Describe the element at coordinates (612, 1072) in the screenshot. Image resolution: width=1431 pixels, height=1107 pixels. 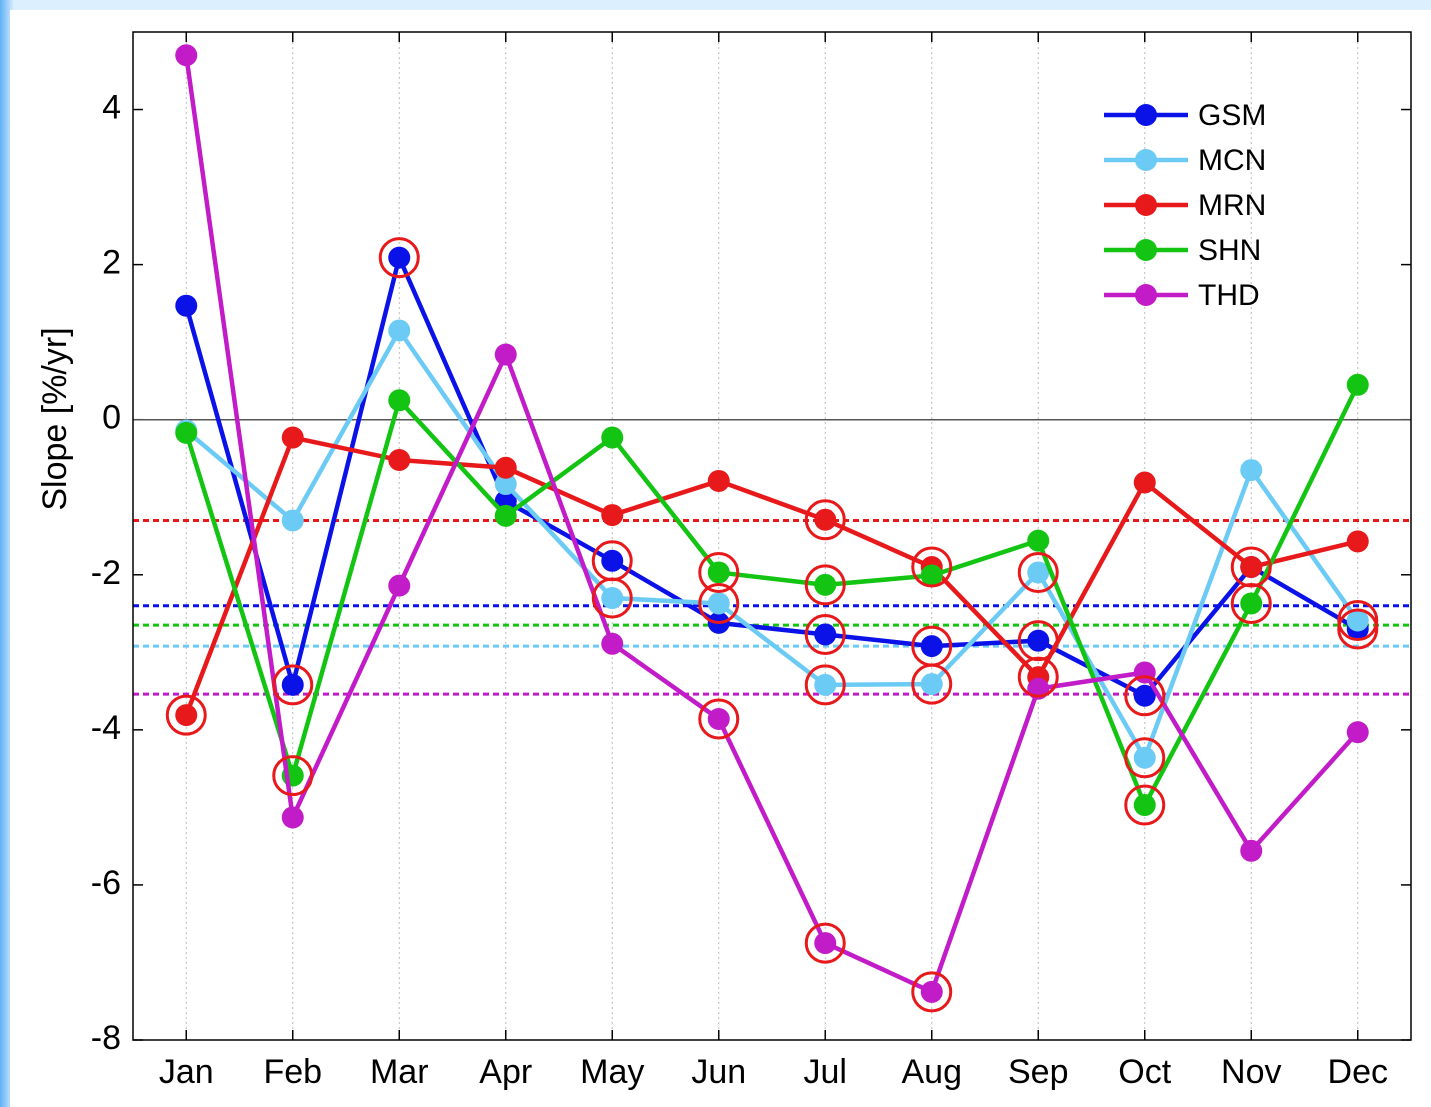
I see `x-tick-label: May` at that location.